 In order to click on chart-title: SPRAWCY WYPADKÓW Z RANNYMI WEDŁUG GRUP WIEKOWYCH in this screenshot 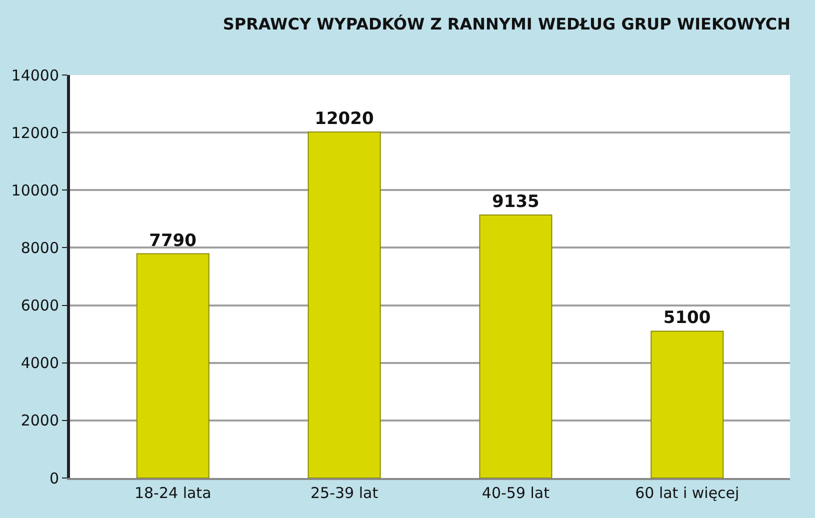, I will do `click(506, 24)`.